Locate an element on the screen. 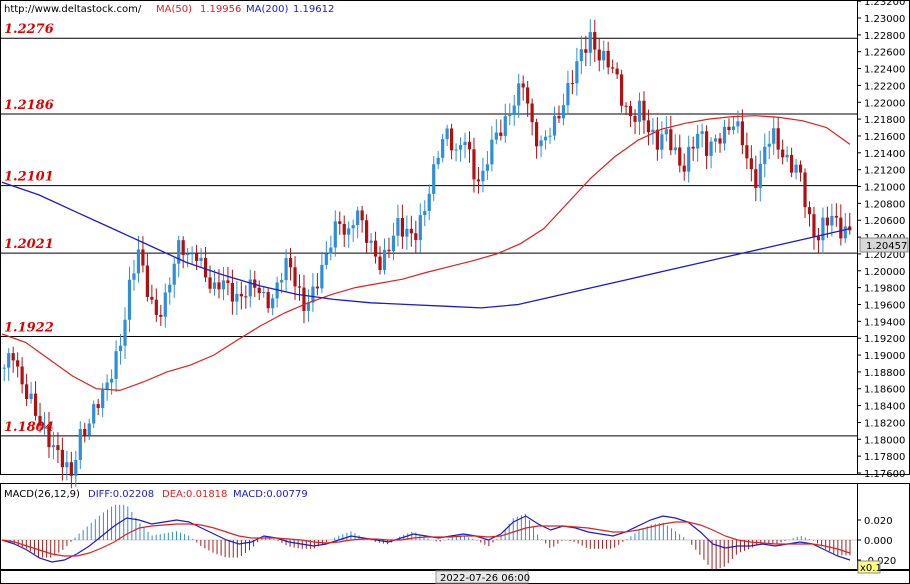  date-box is located at coordinates (482, 577).